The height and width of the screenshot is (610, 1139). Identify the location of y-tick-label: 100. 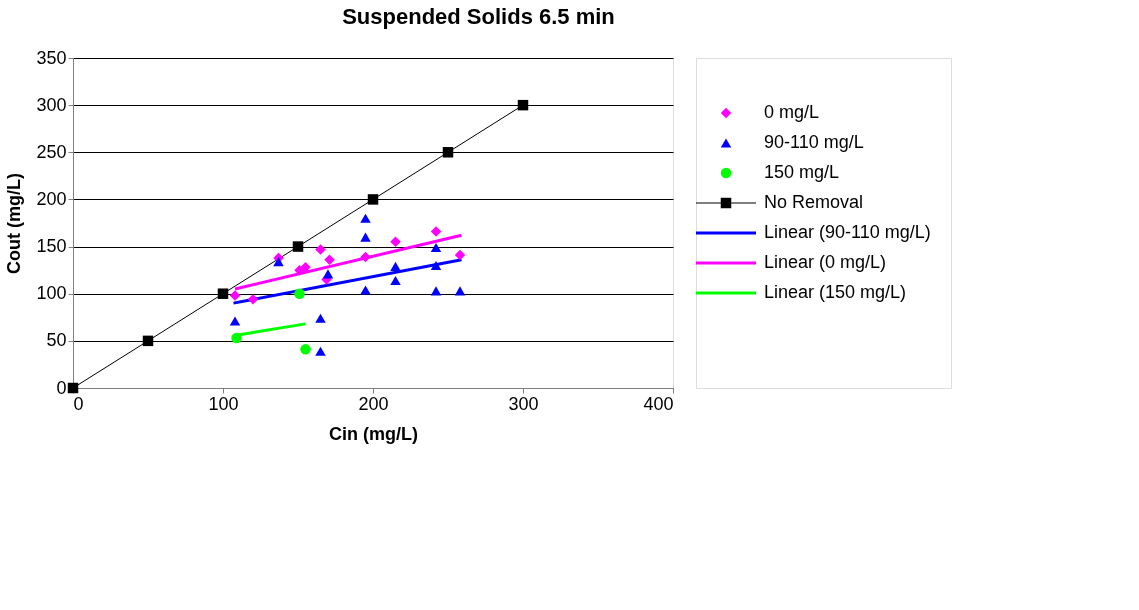
(51, 293).